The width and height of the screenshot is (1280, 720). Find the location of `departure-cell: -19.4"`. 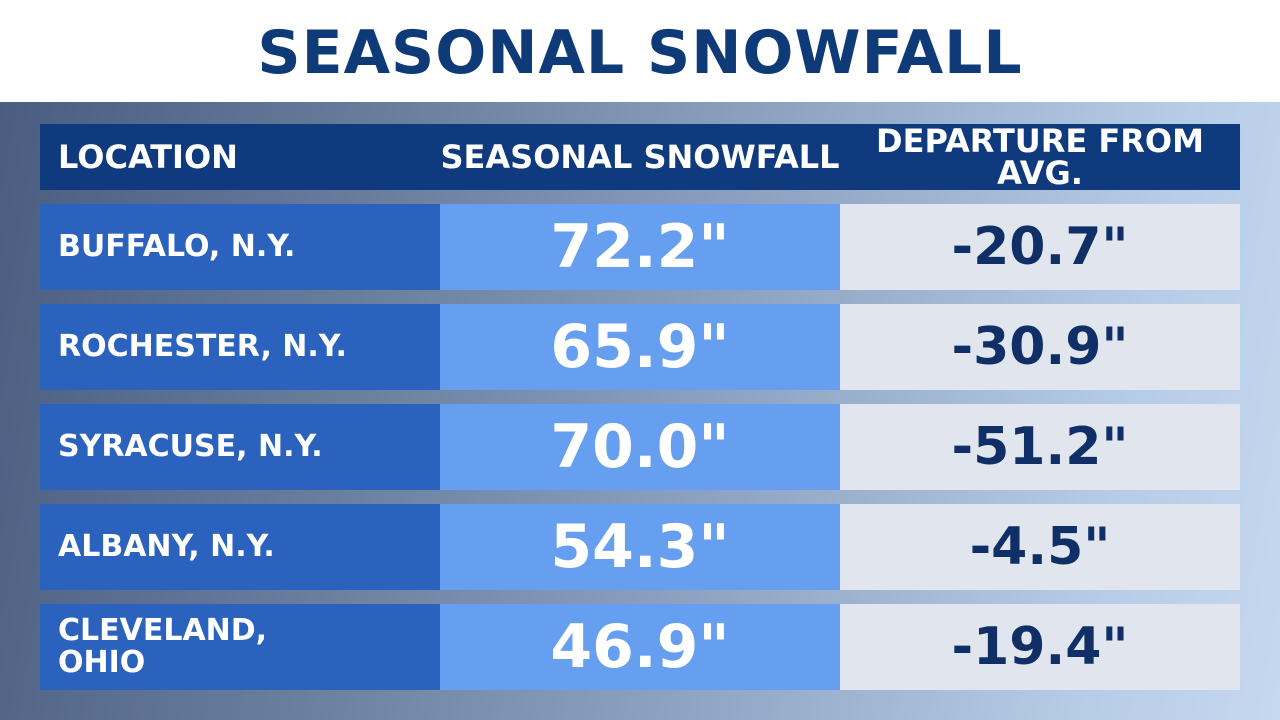

departure-cell: -19.4" is located at coordinates (1040, 647).